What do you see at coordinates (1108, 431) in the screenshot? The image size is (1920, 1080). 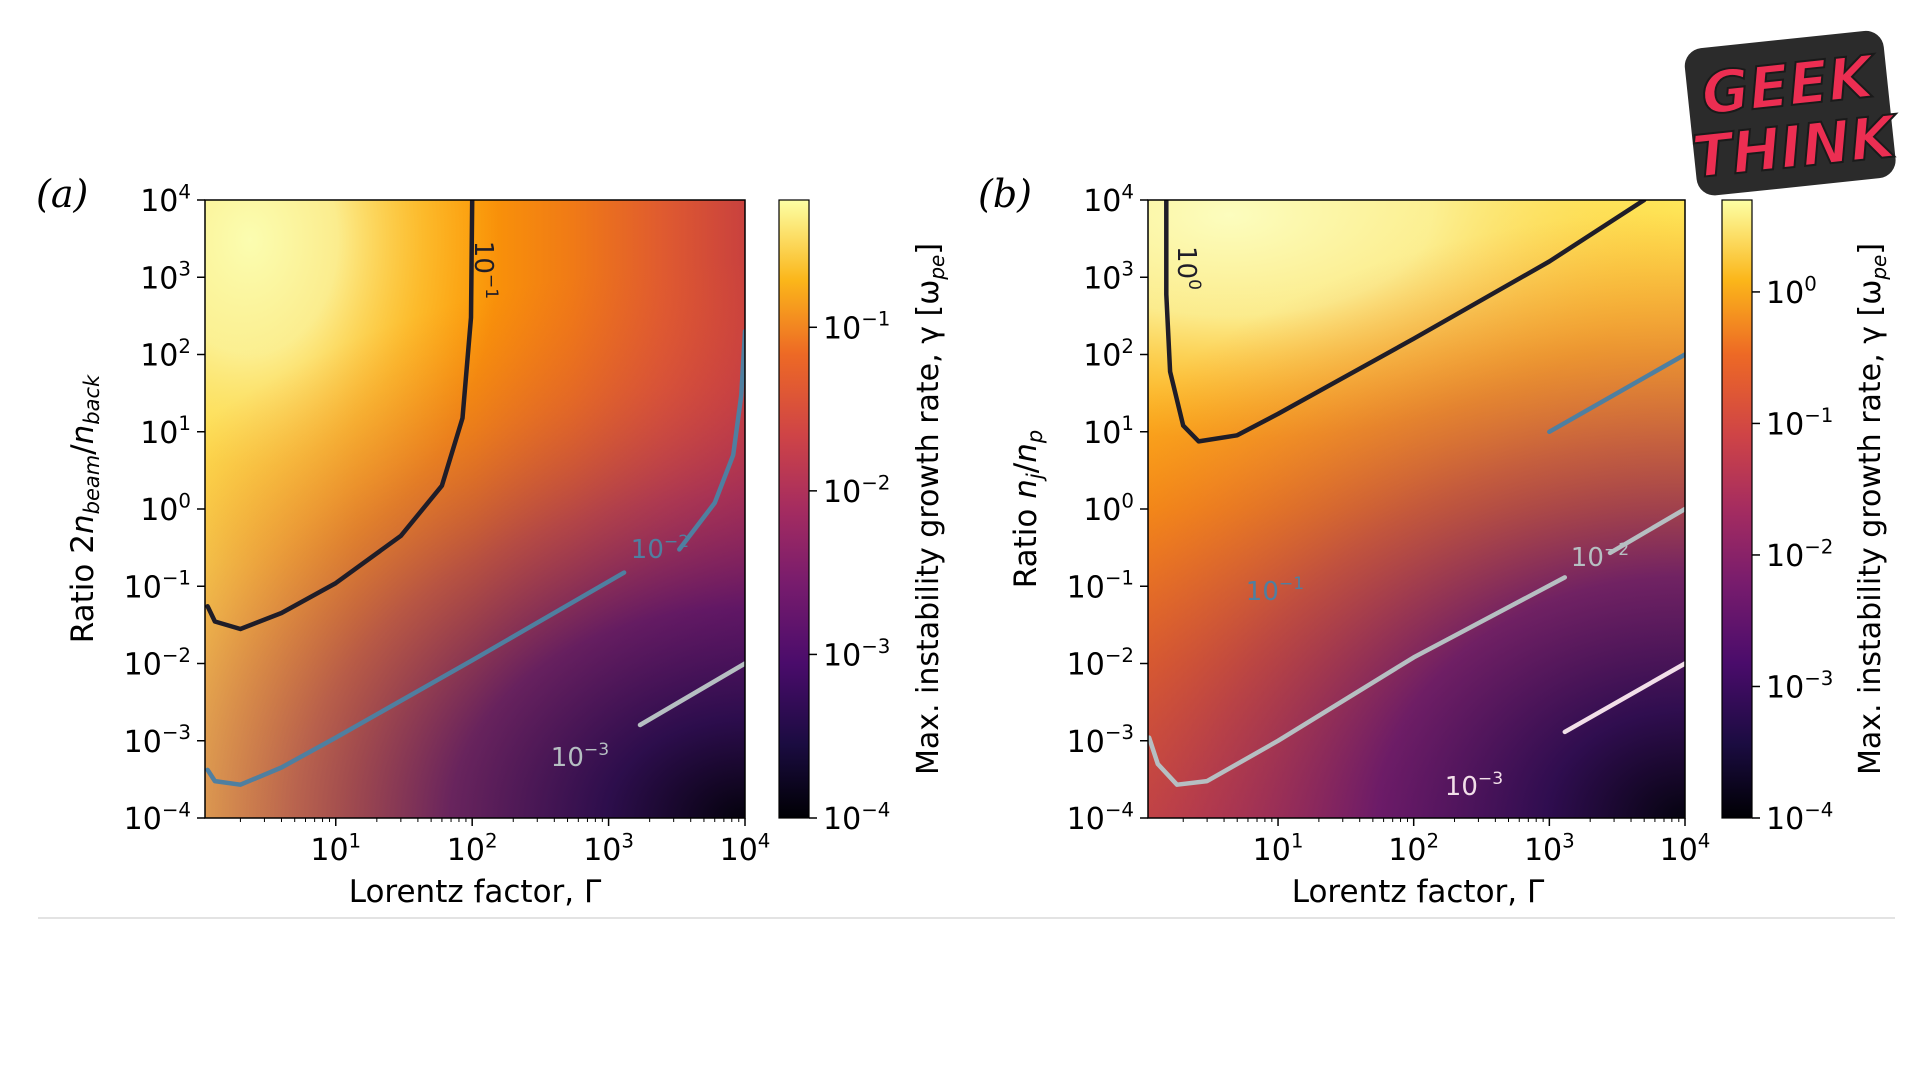 I see `y-tick-label-b: 10¹` at bounding box center [1108, 431].